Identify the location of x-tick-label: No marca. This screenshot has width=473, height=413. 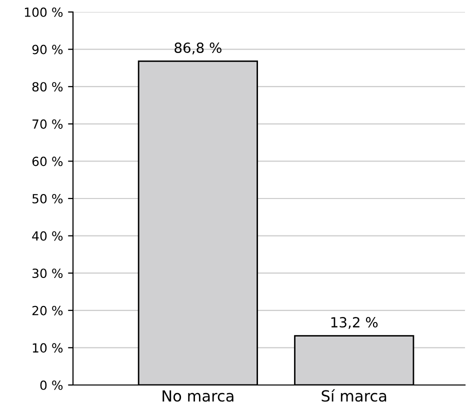
(198, 396).